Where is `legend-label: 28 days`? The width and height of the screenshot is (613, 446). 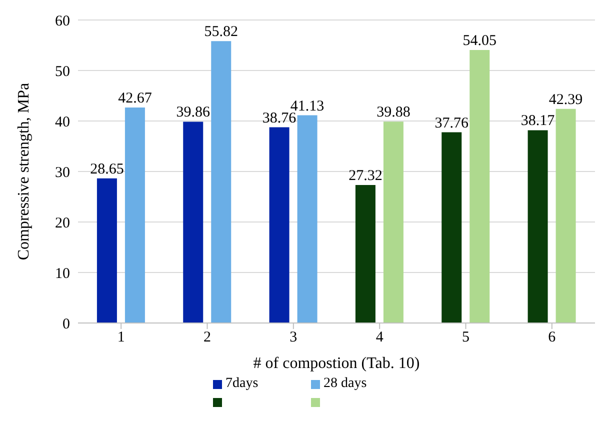
legend-label: 28 days is located at coordinates (345, 384).